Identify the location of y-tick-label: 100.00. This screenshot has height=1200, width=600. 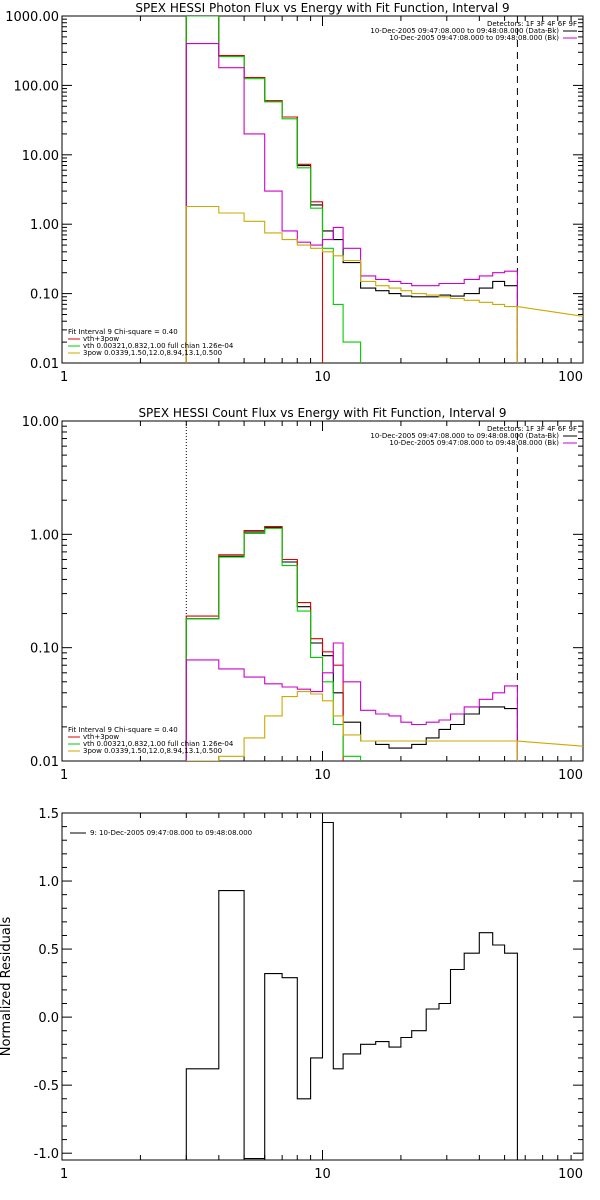
(37, 86).